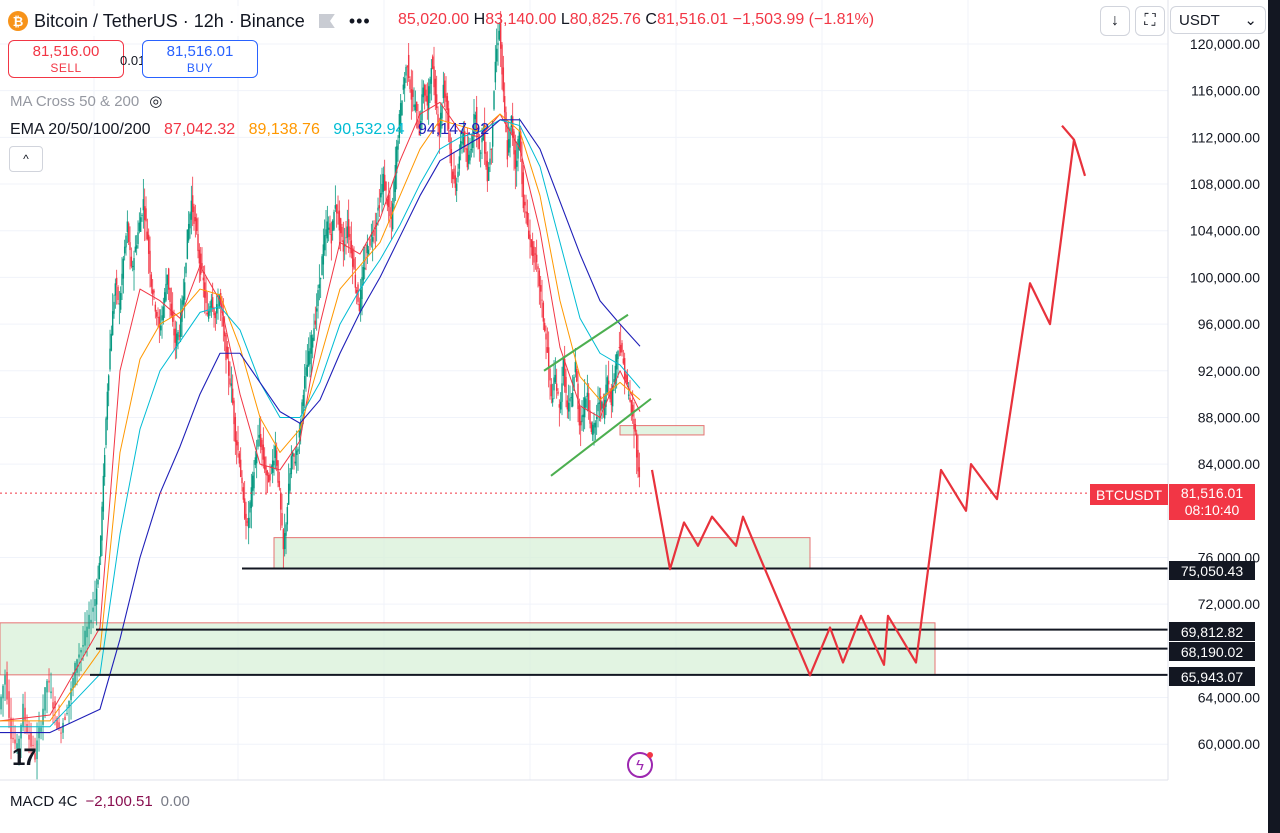 The height and width of the screenshot is (833, 1280). Describe the element at coordinates (169, 20) in the screenshot. I see `symbol-title: Bitcoin / TetherUS · 12h · Binance` at that location.